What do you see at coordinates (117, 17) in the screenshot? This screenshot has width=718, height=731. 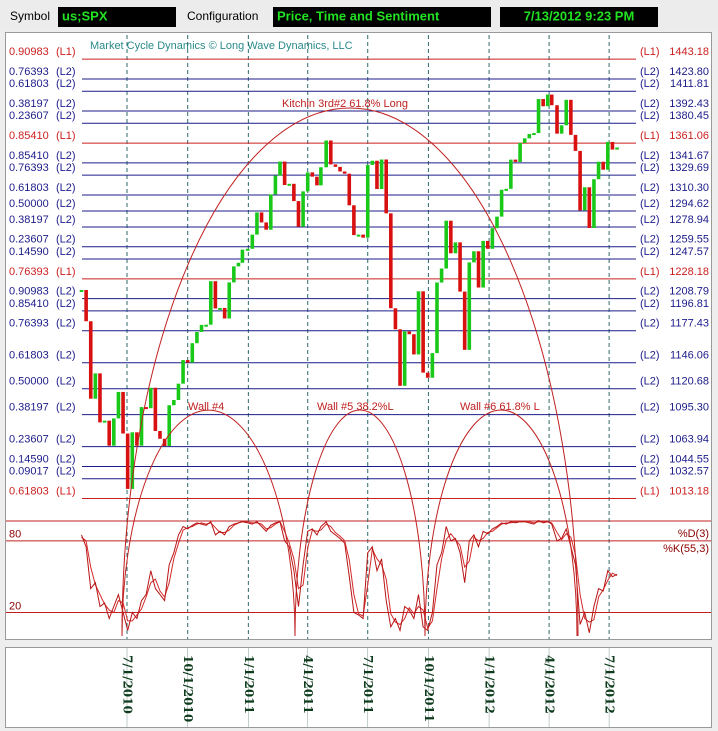 I see `symbol-box` at bounding box center [117, 17].